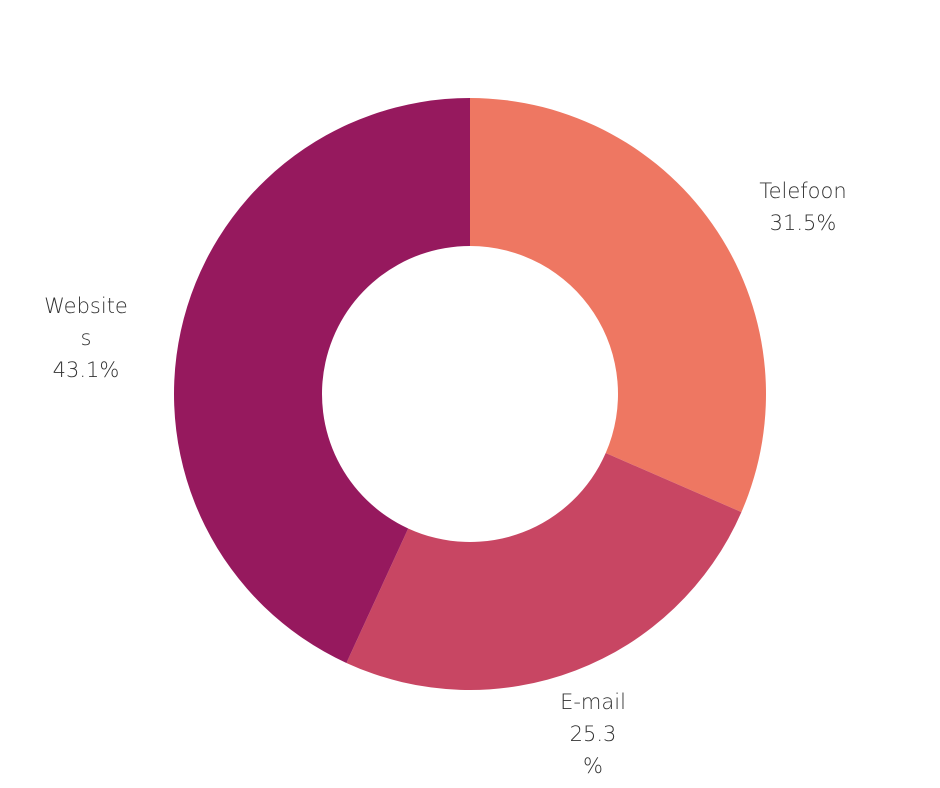 Image resolution: width=940 pixels, height=788 pixels. Describe the element at coordinates (544, 571) in the screenshot. I see `slice-e-mail` at that location.